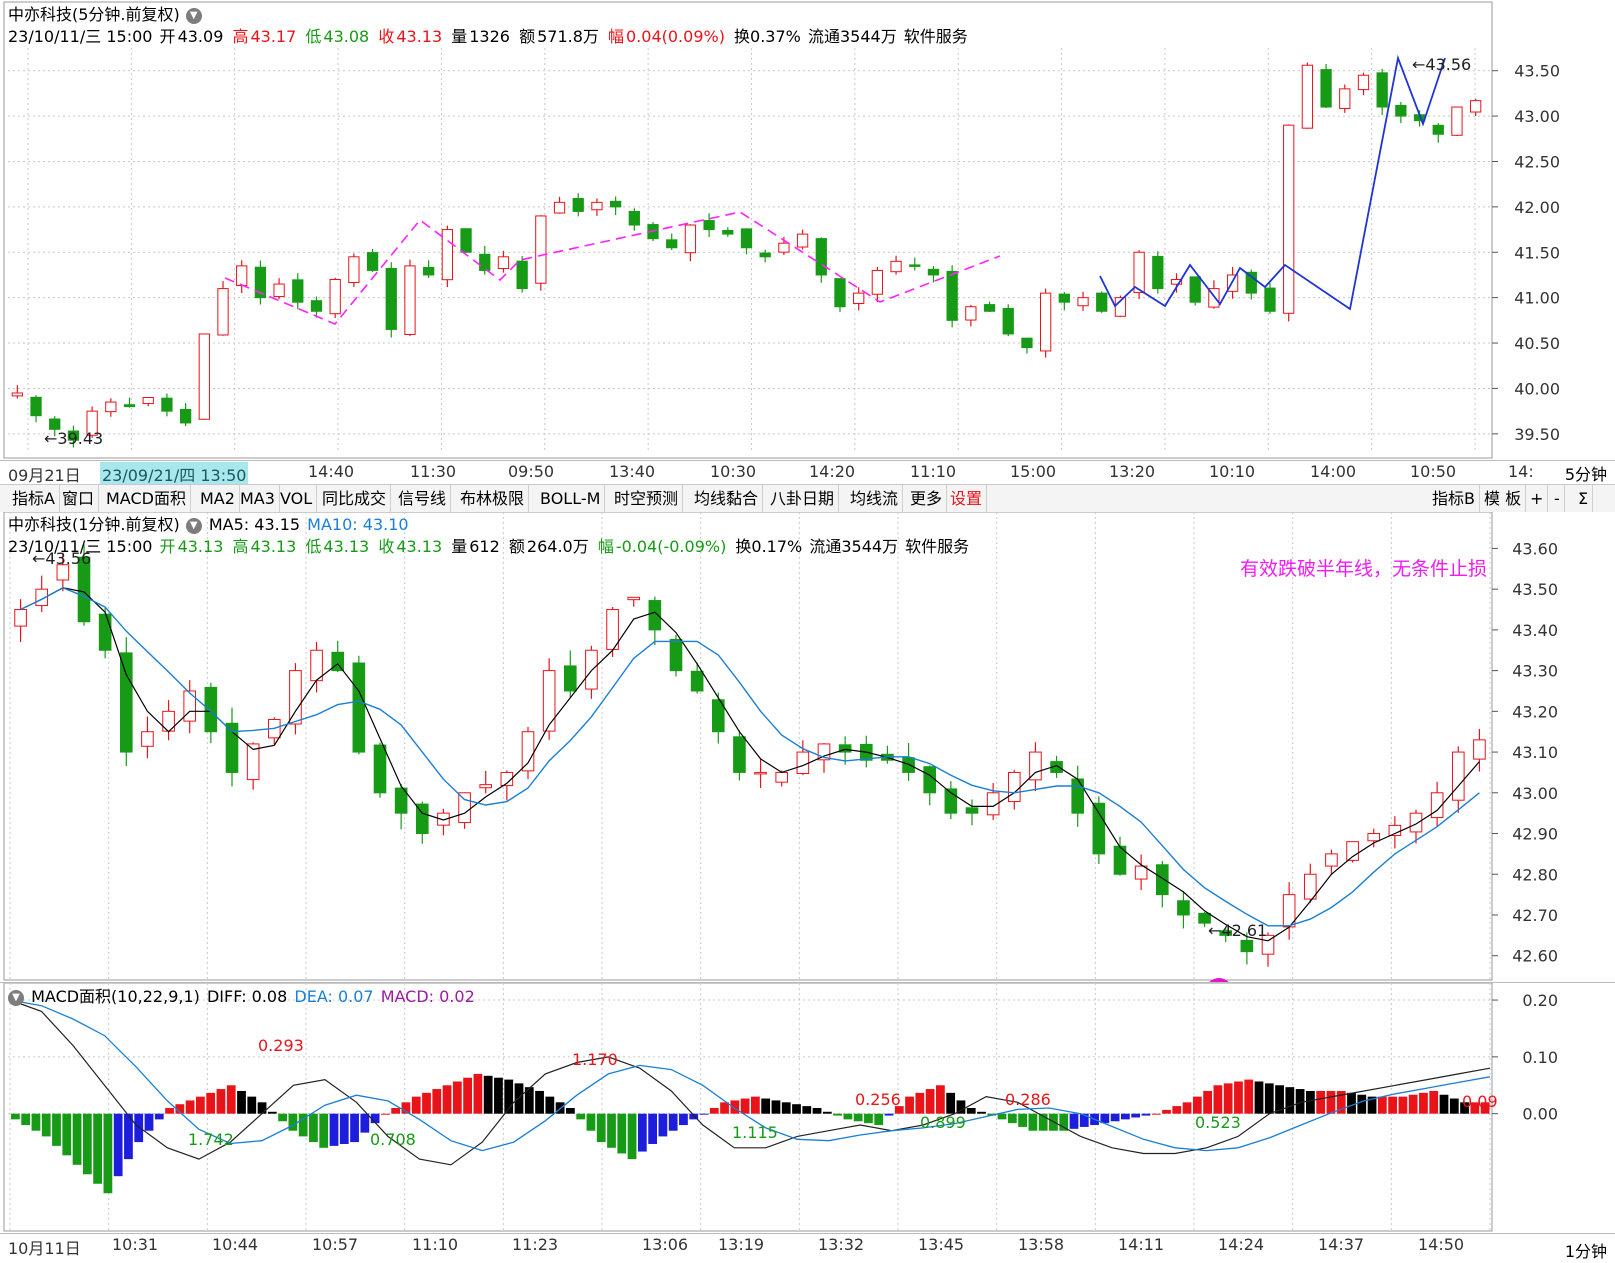 This screenshot has height=1263, width=1615. Describe the element at coordinates (258, 498) in the screenshot. I see `toolbar-button-4: MA3` at that location.